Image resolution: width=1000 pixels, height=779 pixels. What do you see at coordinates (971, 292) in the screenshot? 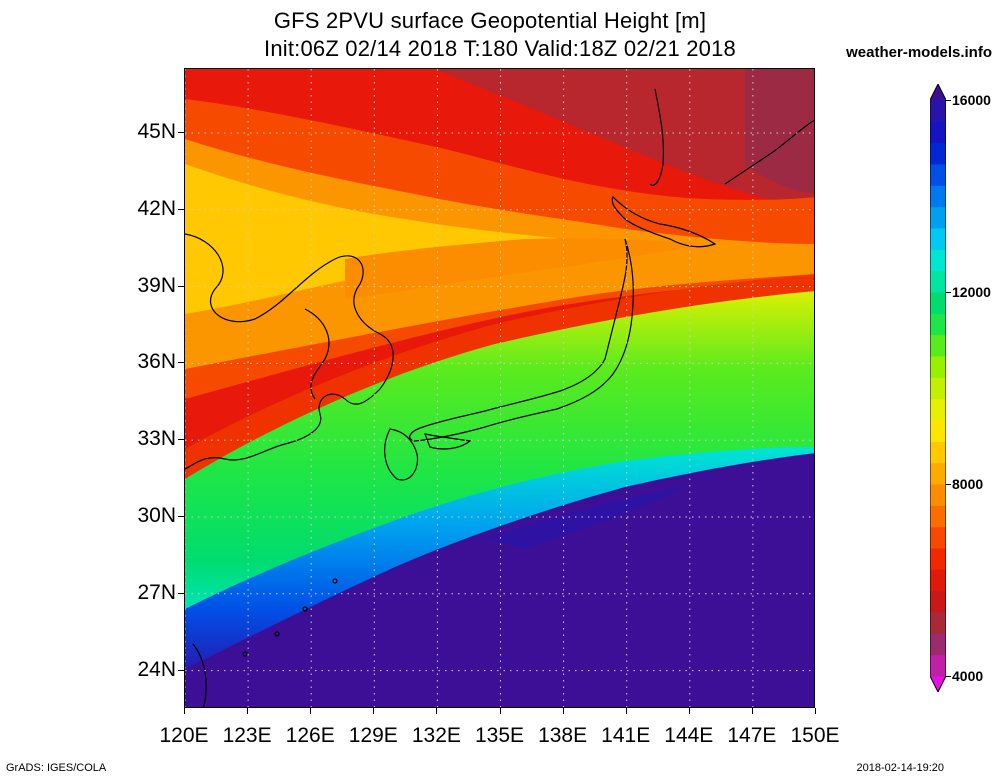
I see `colorbar-label: 12000` at bounding box center [971, 292].